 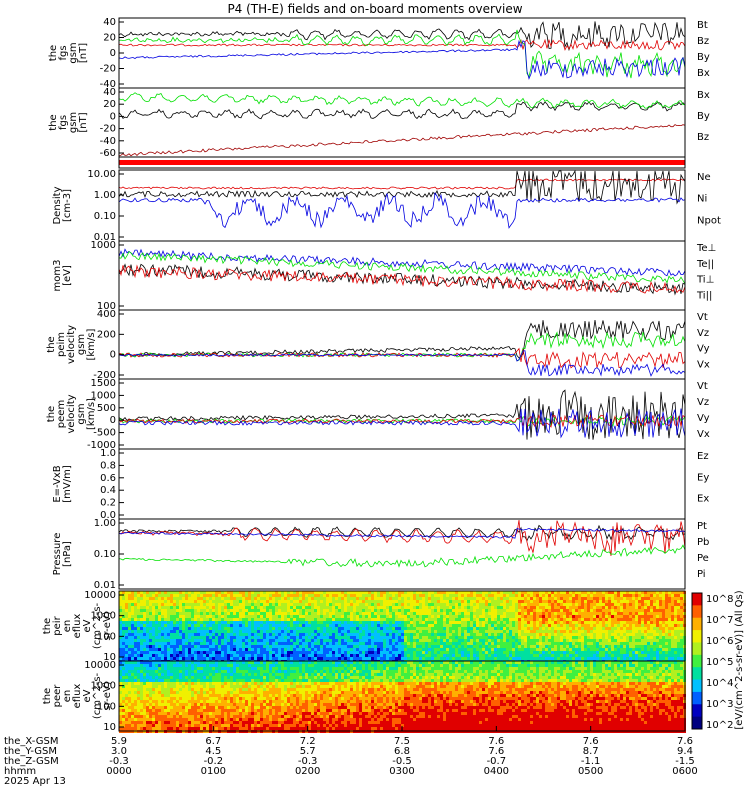 I want to click on legend-label: Ez, so click(x=703, y=456).